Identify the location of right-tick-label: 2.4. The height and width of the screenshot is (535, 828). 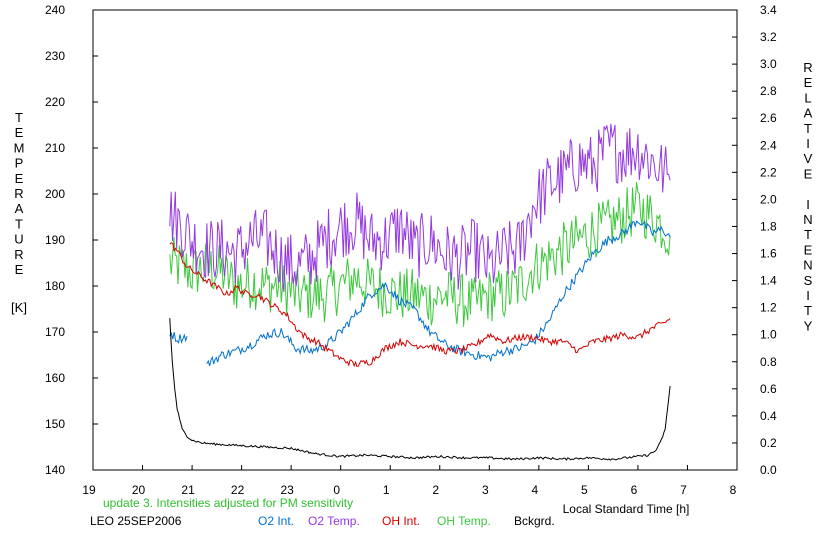
(768, 145).